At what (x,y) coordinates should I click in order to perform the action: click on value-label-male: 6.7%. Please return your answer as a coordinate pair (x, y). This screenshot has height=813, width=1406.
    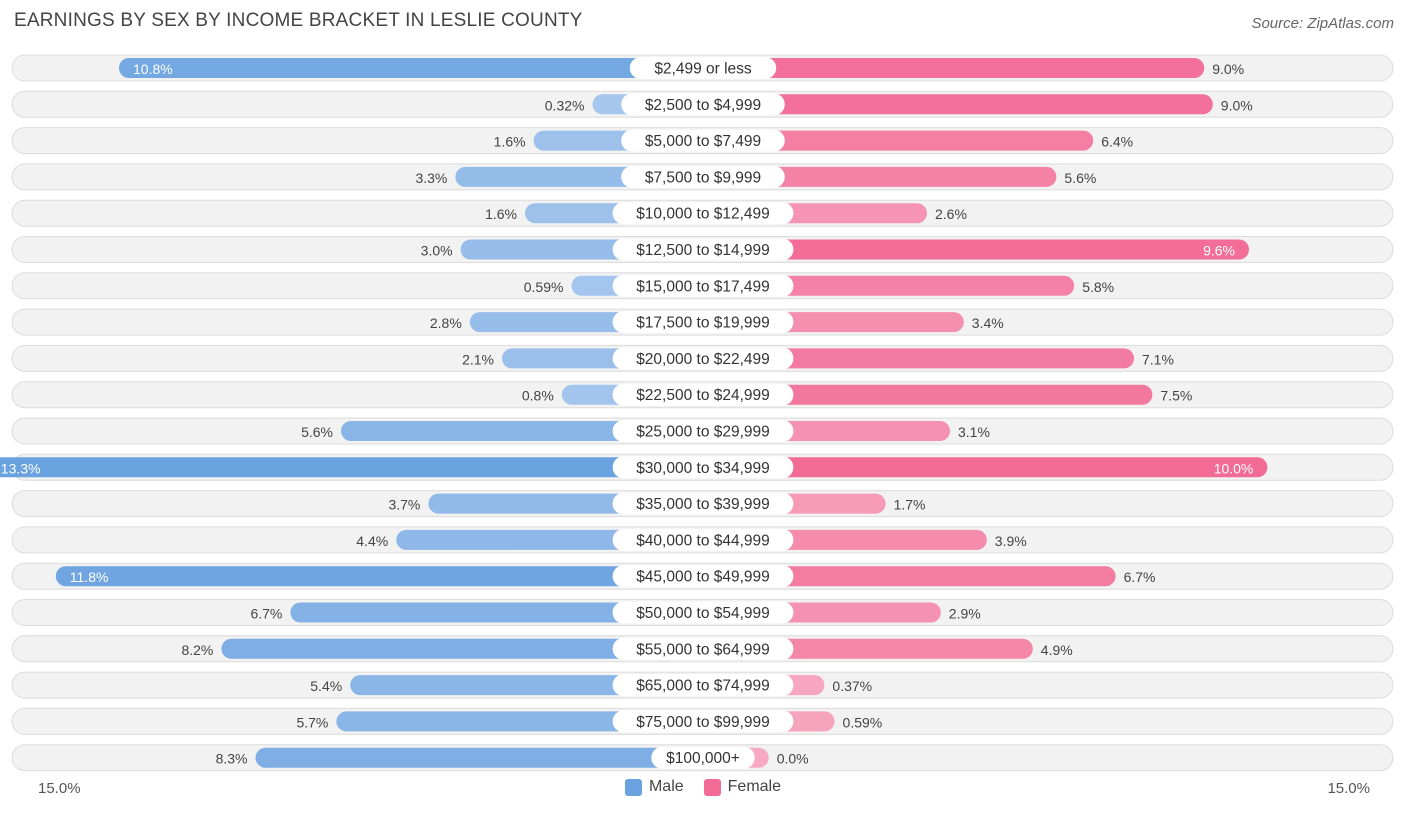
    Looking at the image, I should click on (266, 614).